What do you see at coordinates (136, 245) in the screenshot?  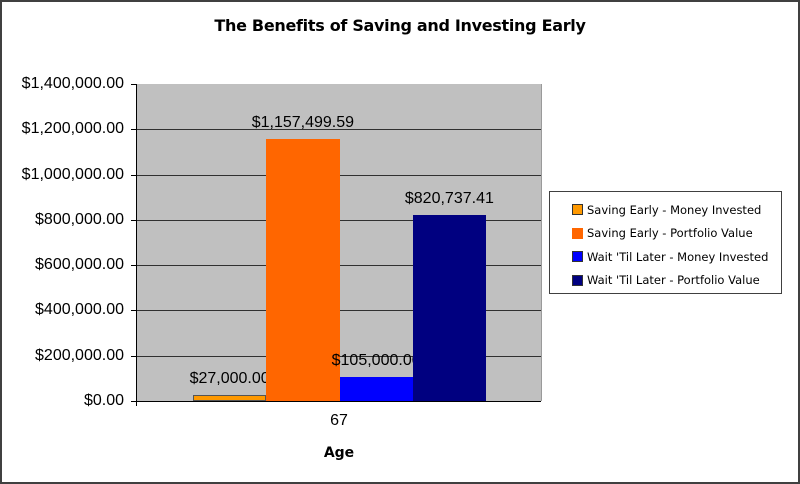 I see `y-axis-line` at bounding box center [136, 245].